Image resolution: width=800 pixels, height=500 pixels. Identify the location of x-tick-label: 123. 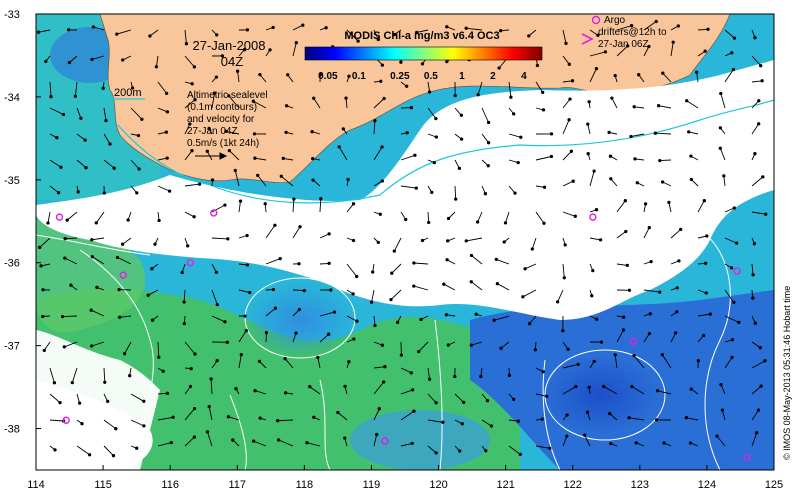
(640, 485).